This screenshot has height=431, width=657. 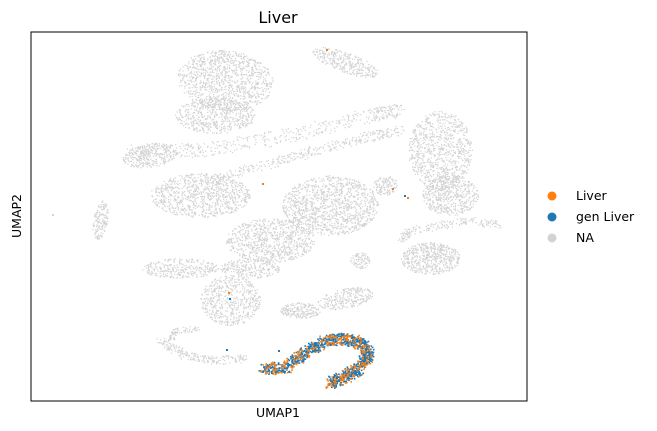 I want to click on legend-label-gen-liver: gen Liver, so click(x=605, y=216).